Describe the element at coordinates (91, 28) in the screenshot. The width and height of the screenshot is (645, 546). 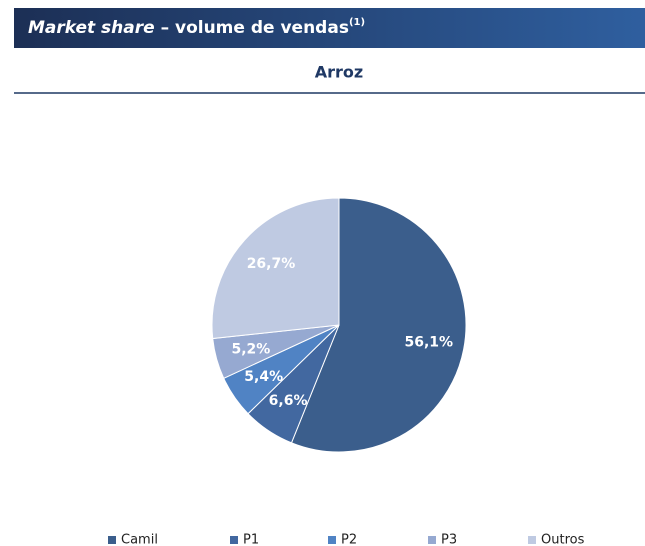
I see `title-italic: Market share` at that location.